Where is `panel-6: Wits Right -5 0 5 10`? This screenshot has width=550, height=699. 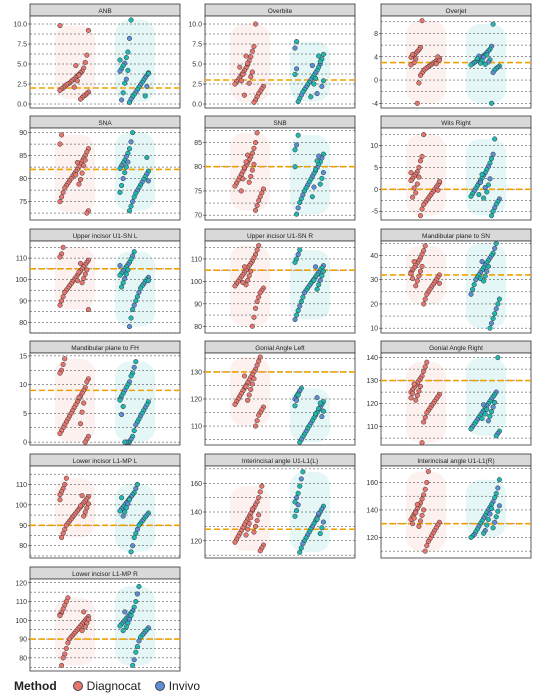
panel-6: Wits Right -5 0 5 10 is located at coordinates (451, 168).